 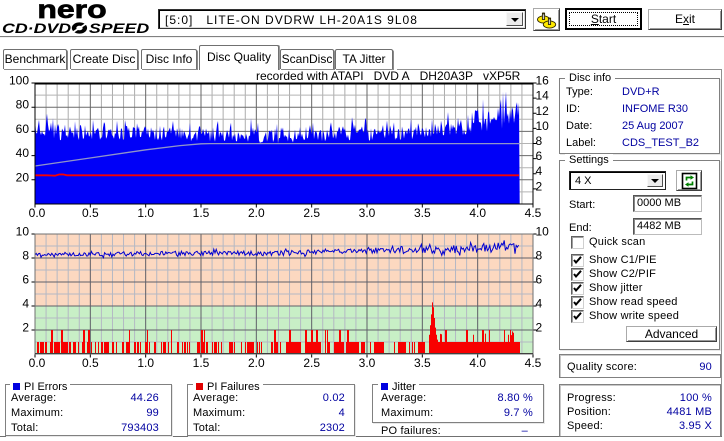 I want to click on svg-text: 12, so click(x=543, y=111).